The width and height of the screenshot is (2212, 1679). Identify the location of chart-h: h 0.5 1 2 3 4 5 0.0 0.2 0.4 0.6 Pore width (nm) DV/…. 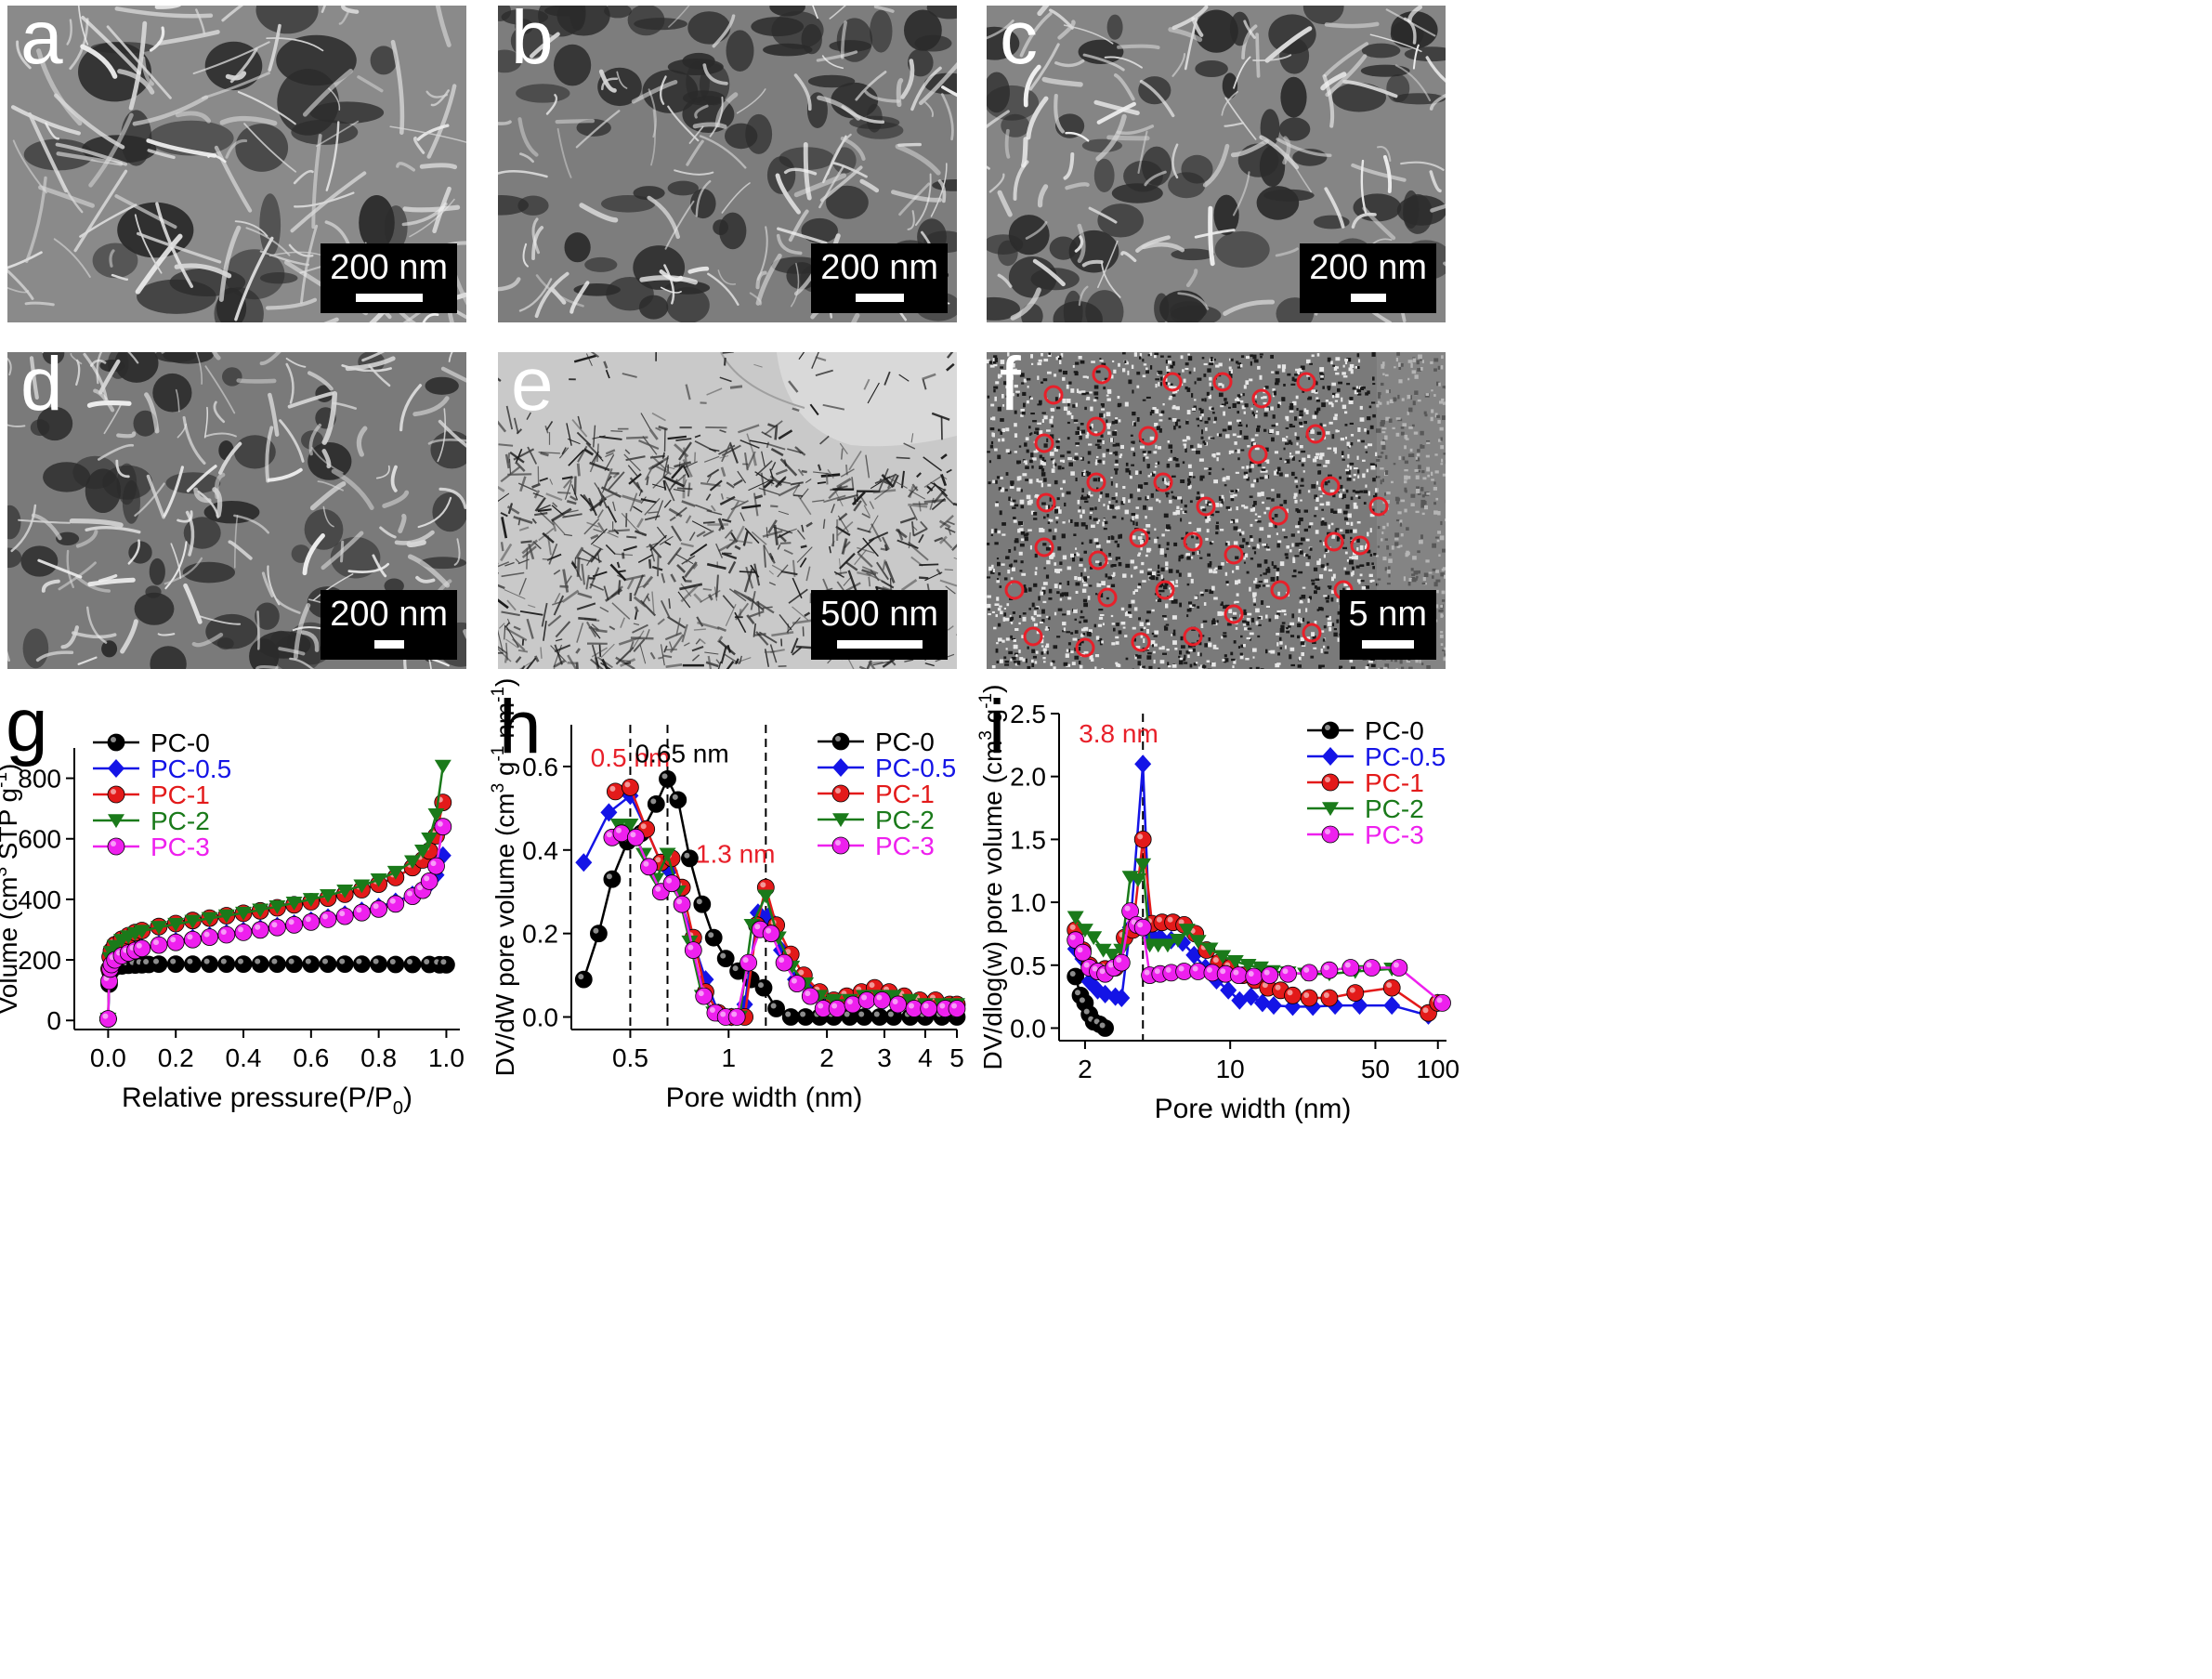
(737, 896).